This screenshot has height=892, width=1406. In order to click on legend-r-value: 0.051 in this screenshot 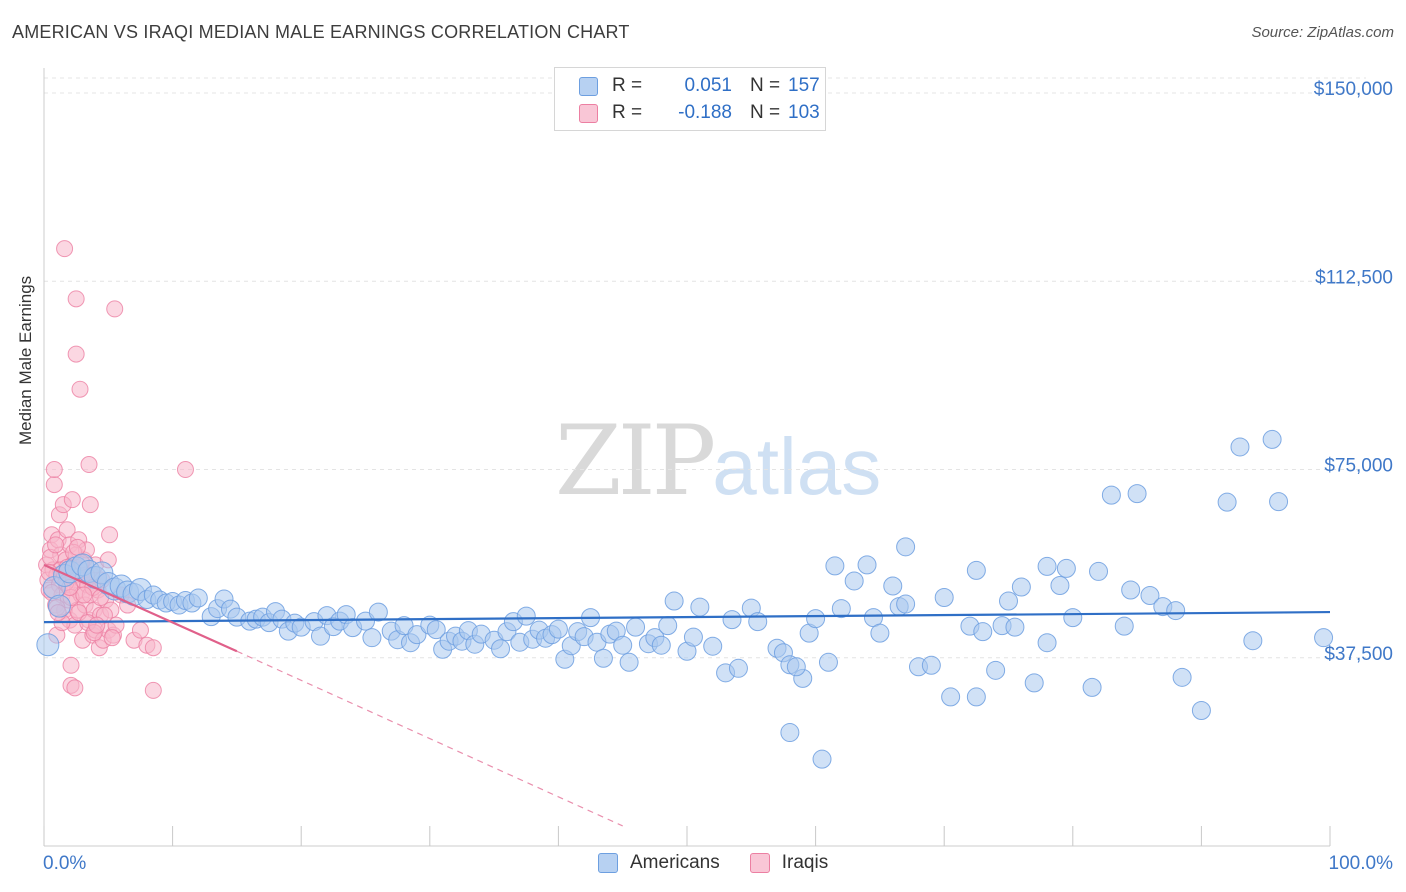, I will do `click(708, 85)`.